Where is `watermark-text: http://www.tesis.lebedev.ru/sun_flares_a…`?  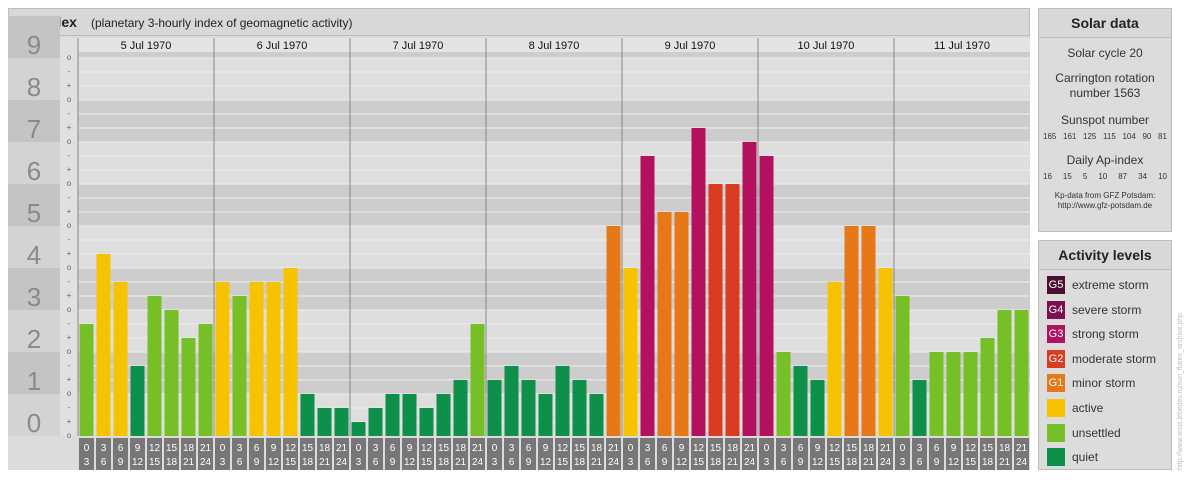
watermark-text: http://www.tesis.lebedev.ru/sun_flares_a… is located at coordinates (1180, 391).